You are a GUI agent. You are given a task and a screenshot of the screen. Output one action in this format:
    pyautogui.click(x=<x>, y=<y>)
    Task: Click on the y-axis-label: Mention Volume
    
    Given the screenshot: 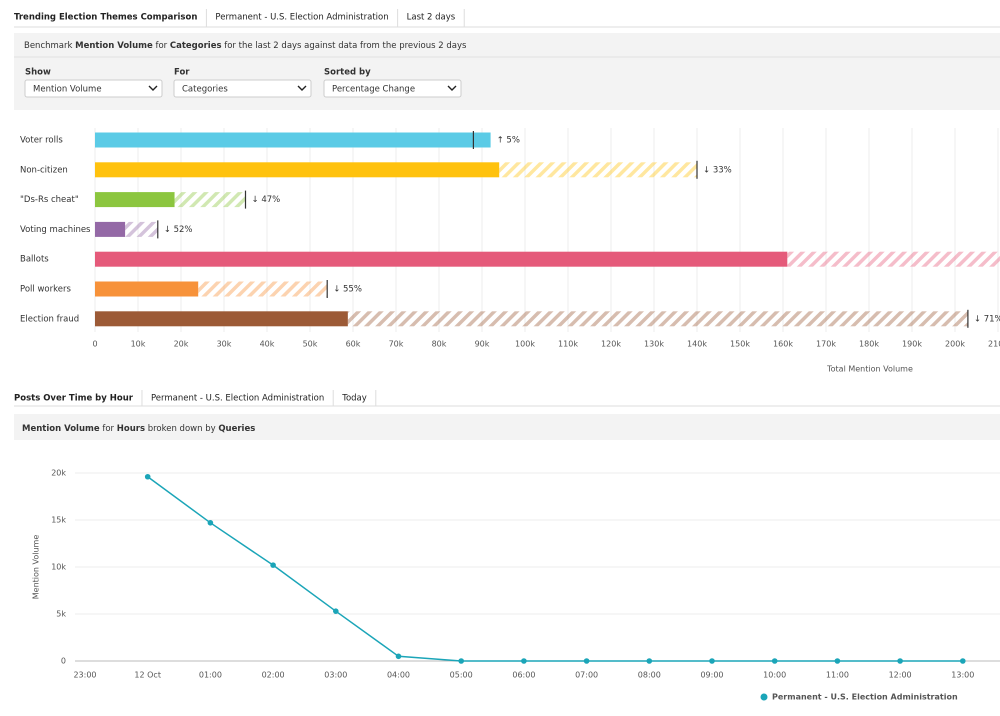 What is the action you would take?
    pyautogui.click(x=36, y=567)
    